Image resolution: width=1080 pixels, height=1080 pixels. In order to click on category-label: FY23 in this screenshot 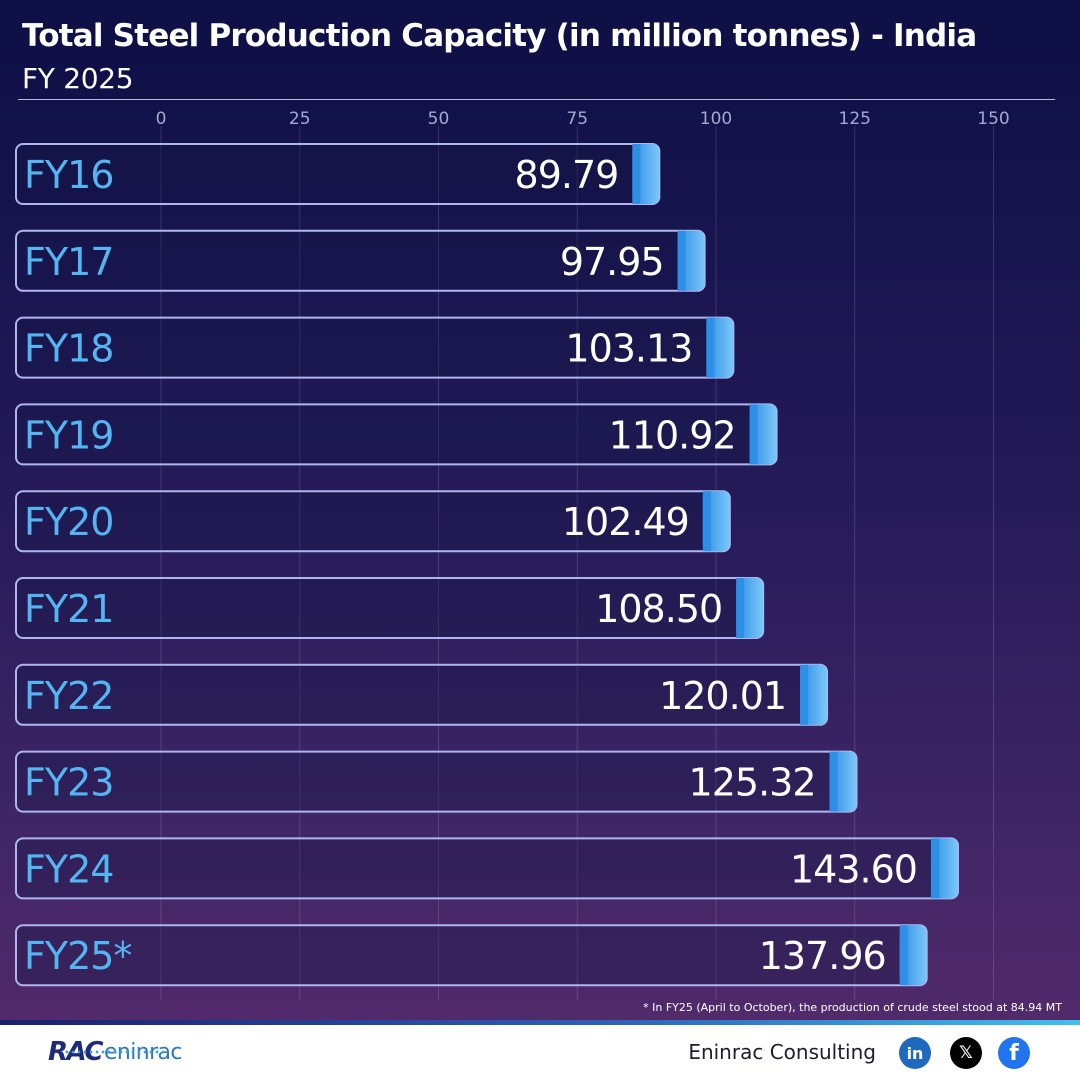, I will do `click(68, 783)`.